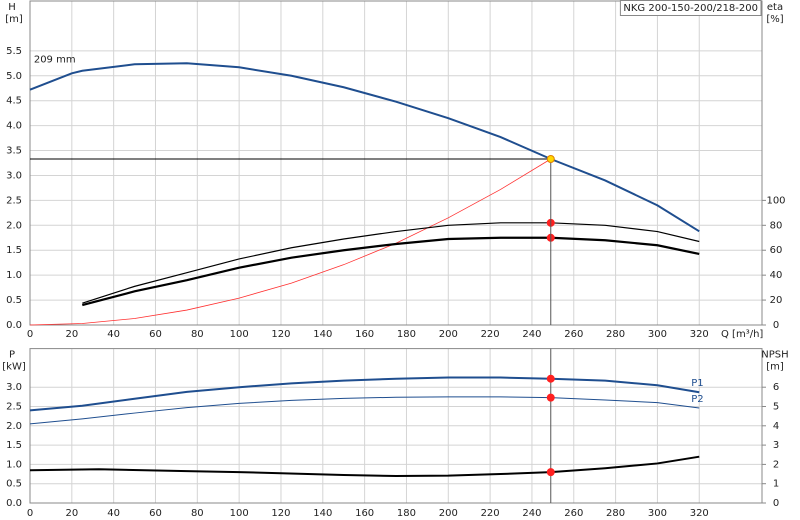  What do you see at coordinates (776, 300) in the screenshot?
I see `y2-tick-label: 20` at bounding box center [776, 300].